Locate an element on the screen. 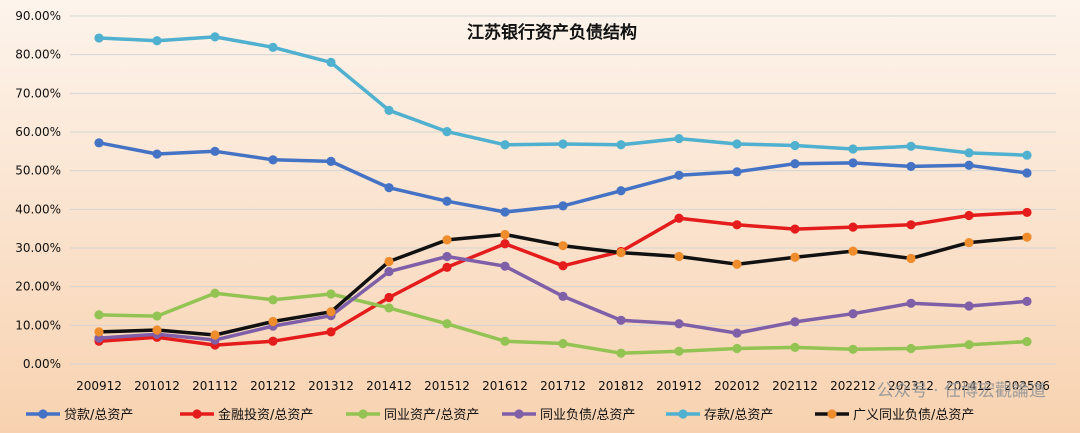 This screenshot has height=433, width=1080. legend-label: 同业负债/总资产 is located at coordinates (587, 415).